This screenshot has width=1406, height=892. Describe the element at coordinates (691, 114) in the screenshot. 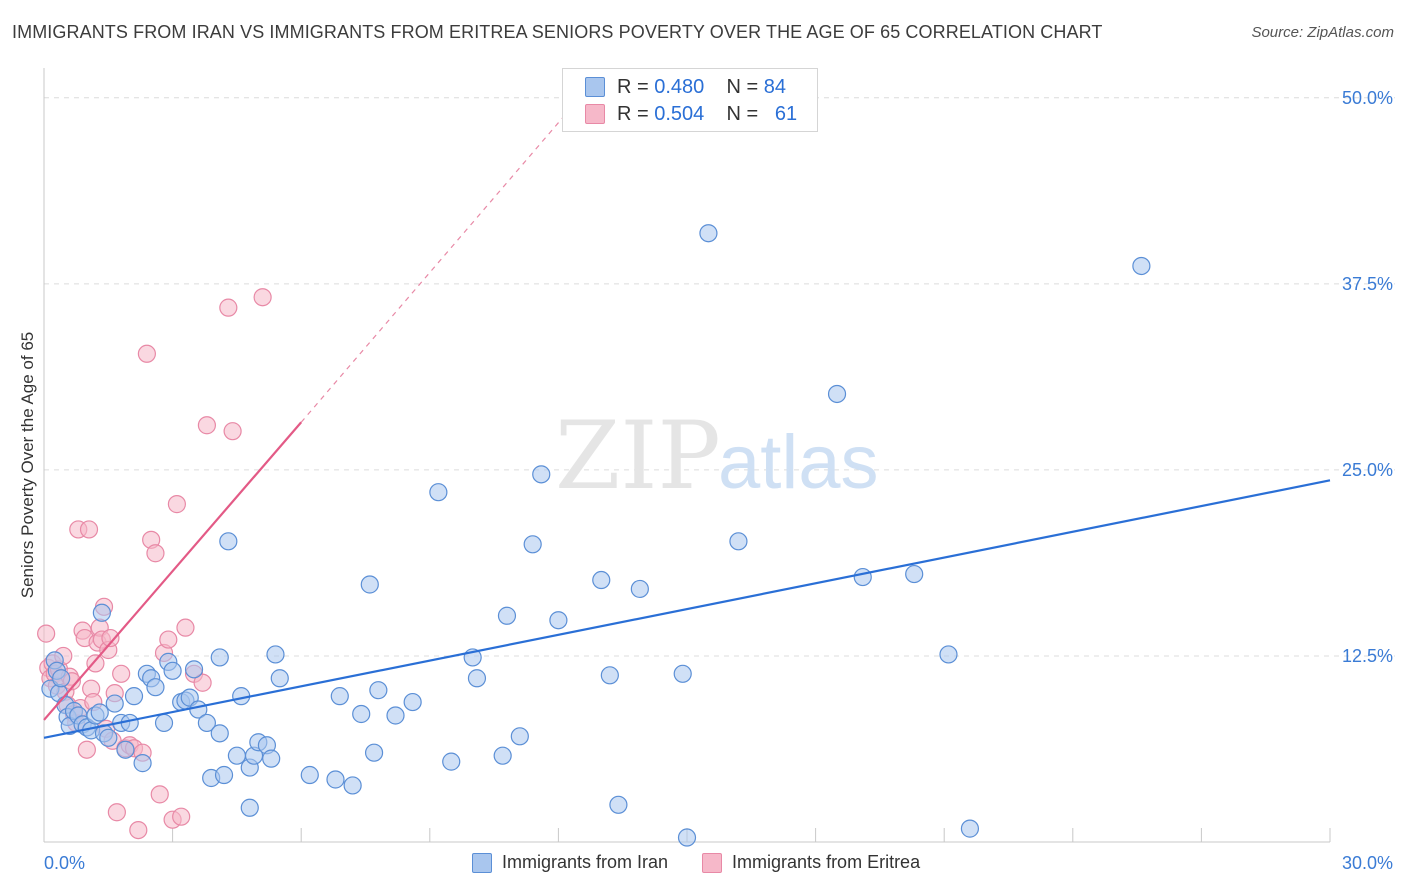

I see `legend-row-eritrea: R = 0.504 N = 61` at that location.